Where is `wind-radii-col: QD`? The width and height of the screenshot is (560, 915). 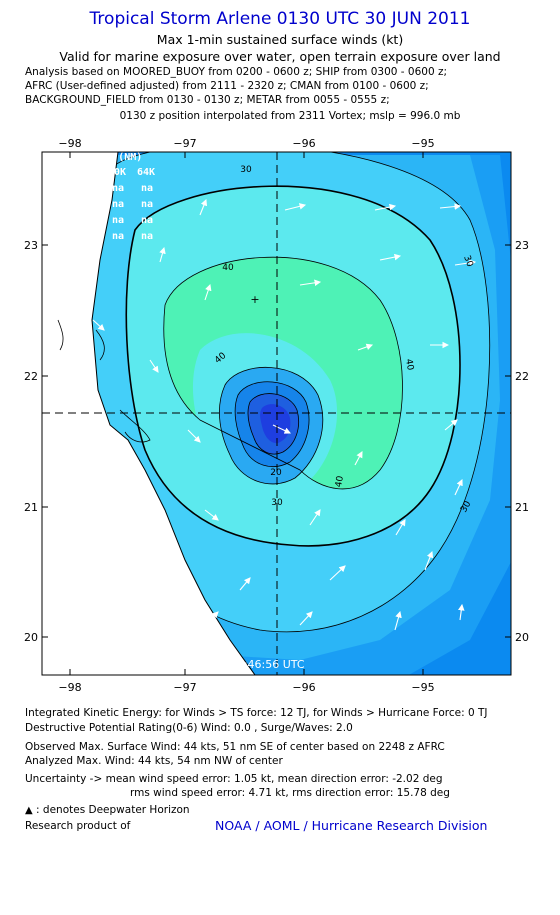 wind-radii-col: QD is located at coordinates (60, 172).